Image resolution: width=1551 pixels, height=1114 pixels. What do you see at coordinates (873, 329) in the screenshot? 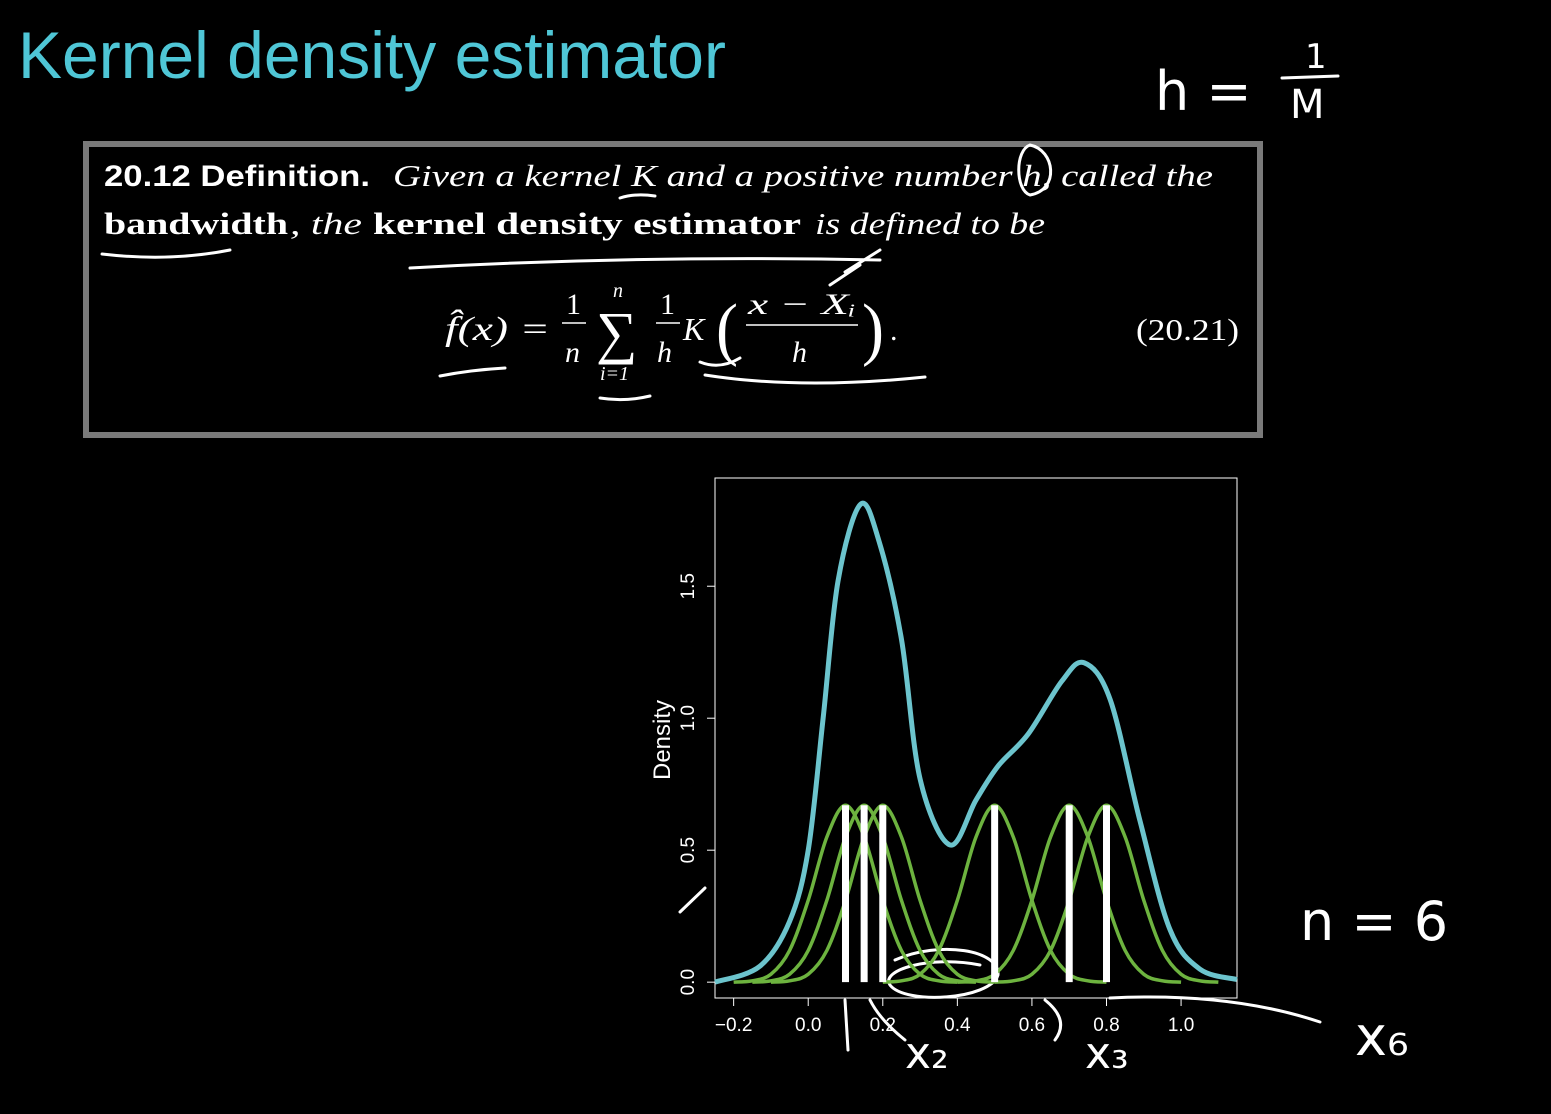
I see `formula-part: )` at bounding box center [873, 329].